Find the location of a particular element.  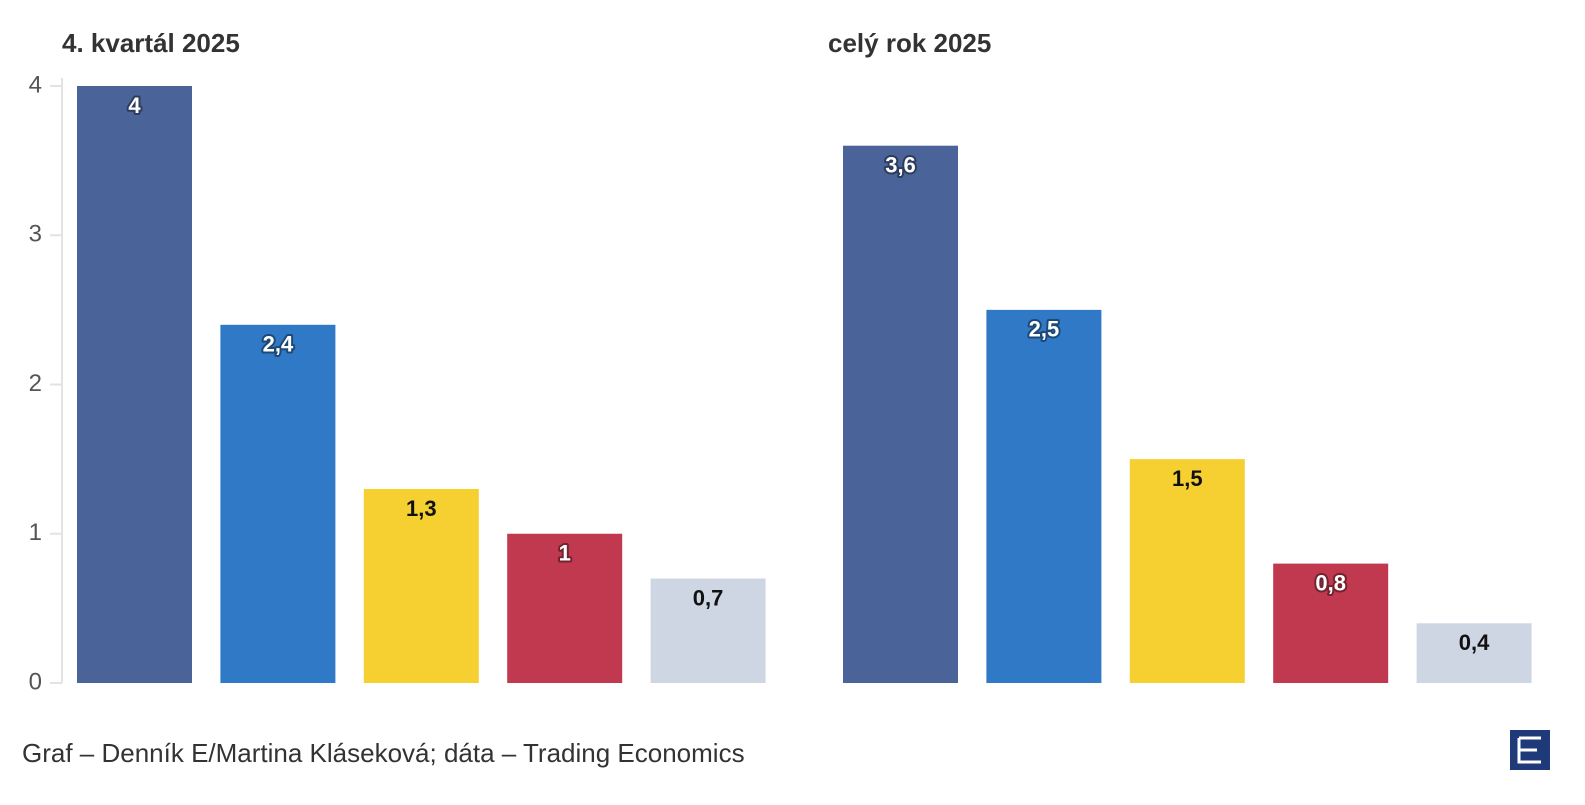

y-tick-label: 1 is located at coordinates (35, 532).